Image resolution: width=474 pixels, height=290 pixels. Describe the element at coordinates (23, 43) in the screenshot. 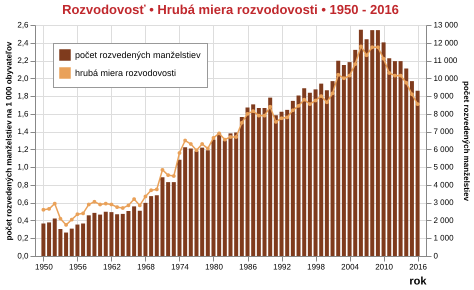

I see `y-tick-label: 2,4` at that location.